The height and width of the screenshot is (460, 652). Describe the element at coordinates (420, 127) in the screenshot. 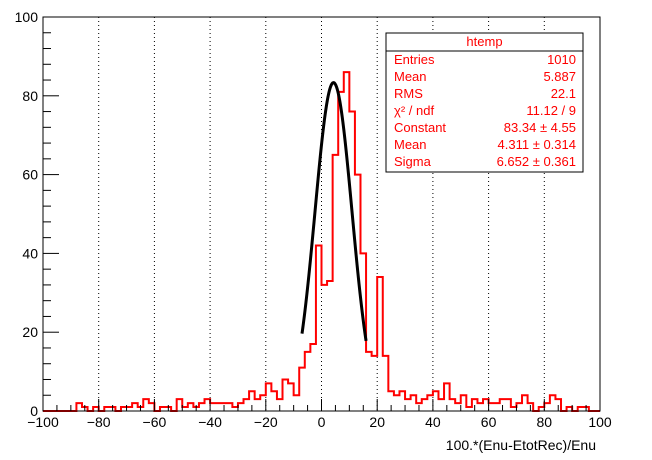

I see `stats-row-label: Constant` at that location.